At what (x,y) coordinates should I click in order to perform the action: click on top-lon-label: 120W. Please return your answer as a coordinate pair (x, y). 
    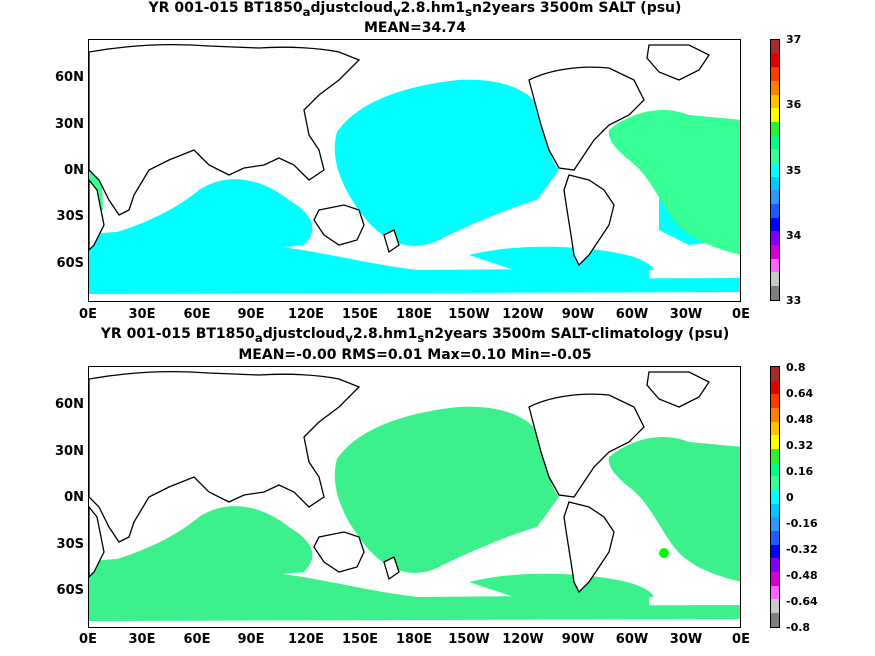
    Looking at the image, I should click on (523, 314).